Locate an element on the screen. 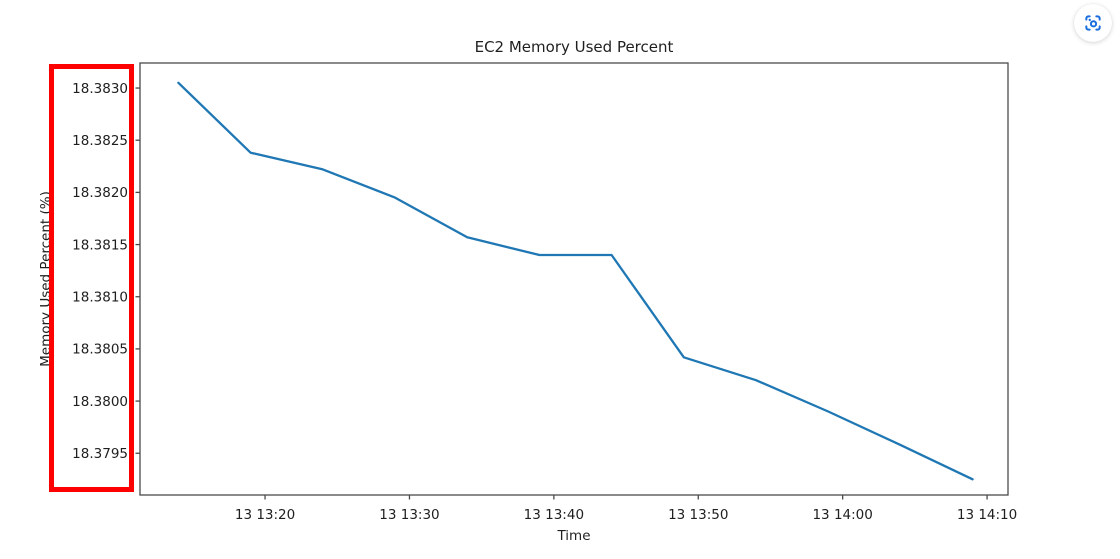  y-tick-label: 18.3820 is located at coordinates (100, 193).